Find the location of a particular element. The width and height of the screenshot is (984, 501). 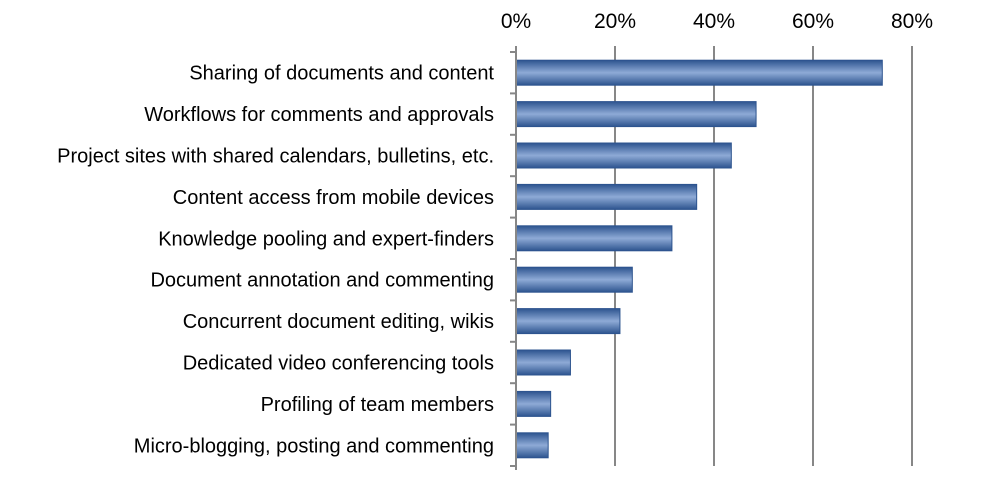

x-tick-label: 60% is located at coordinates (813, 21).